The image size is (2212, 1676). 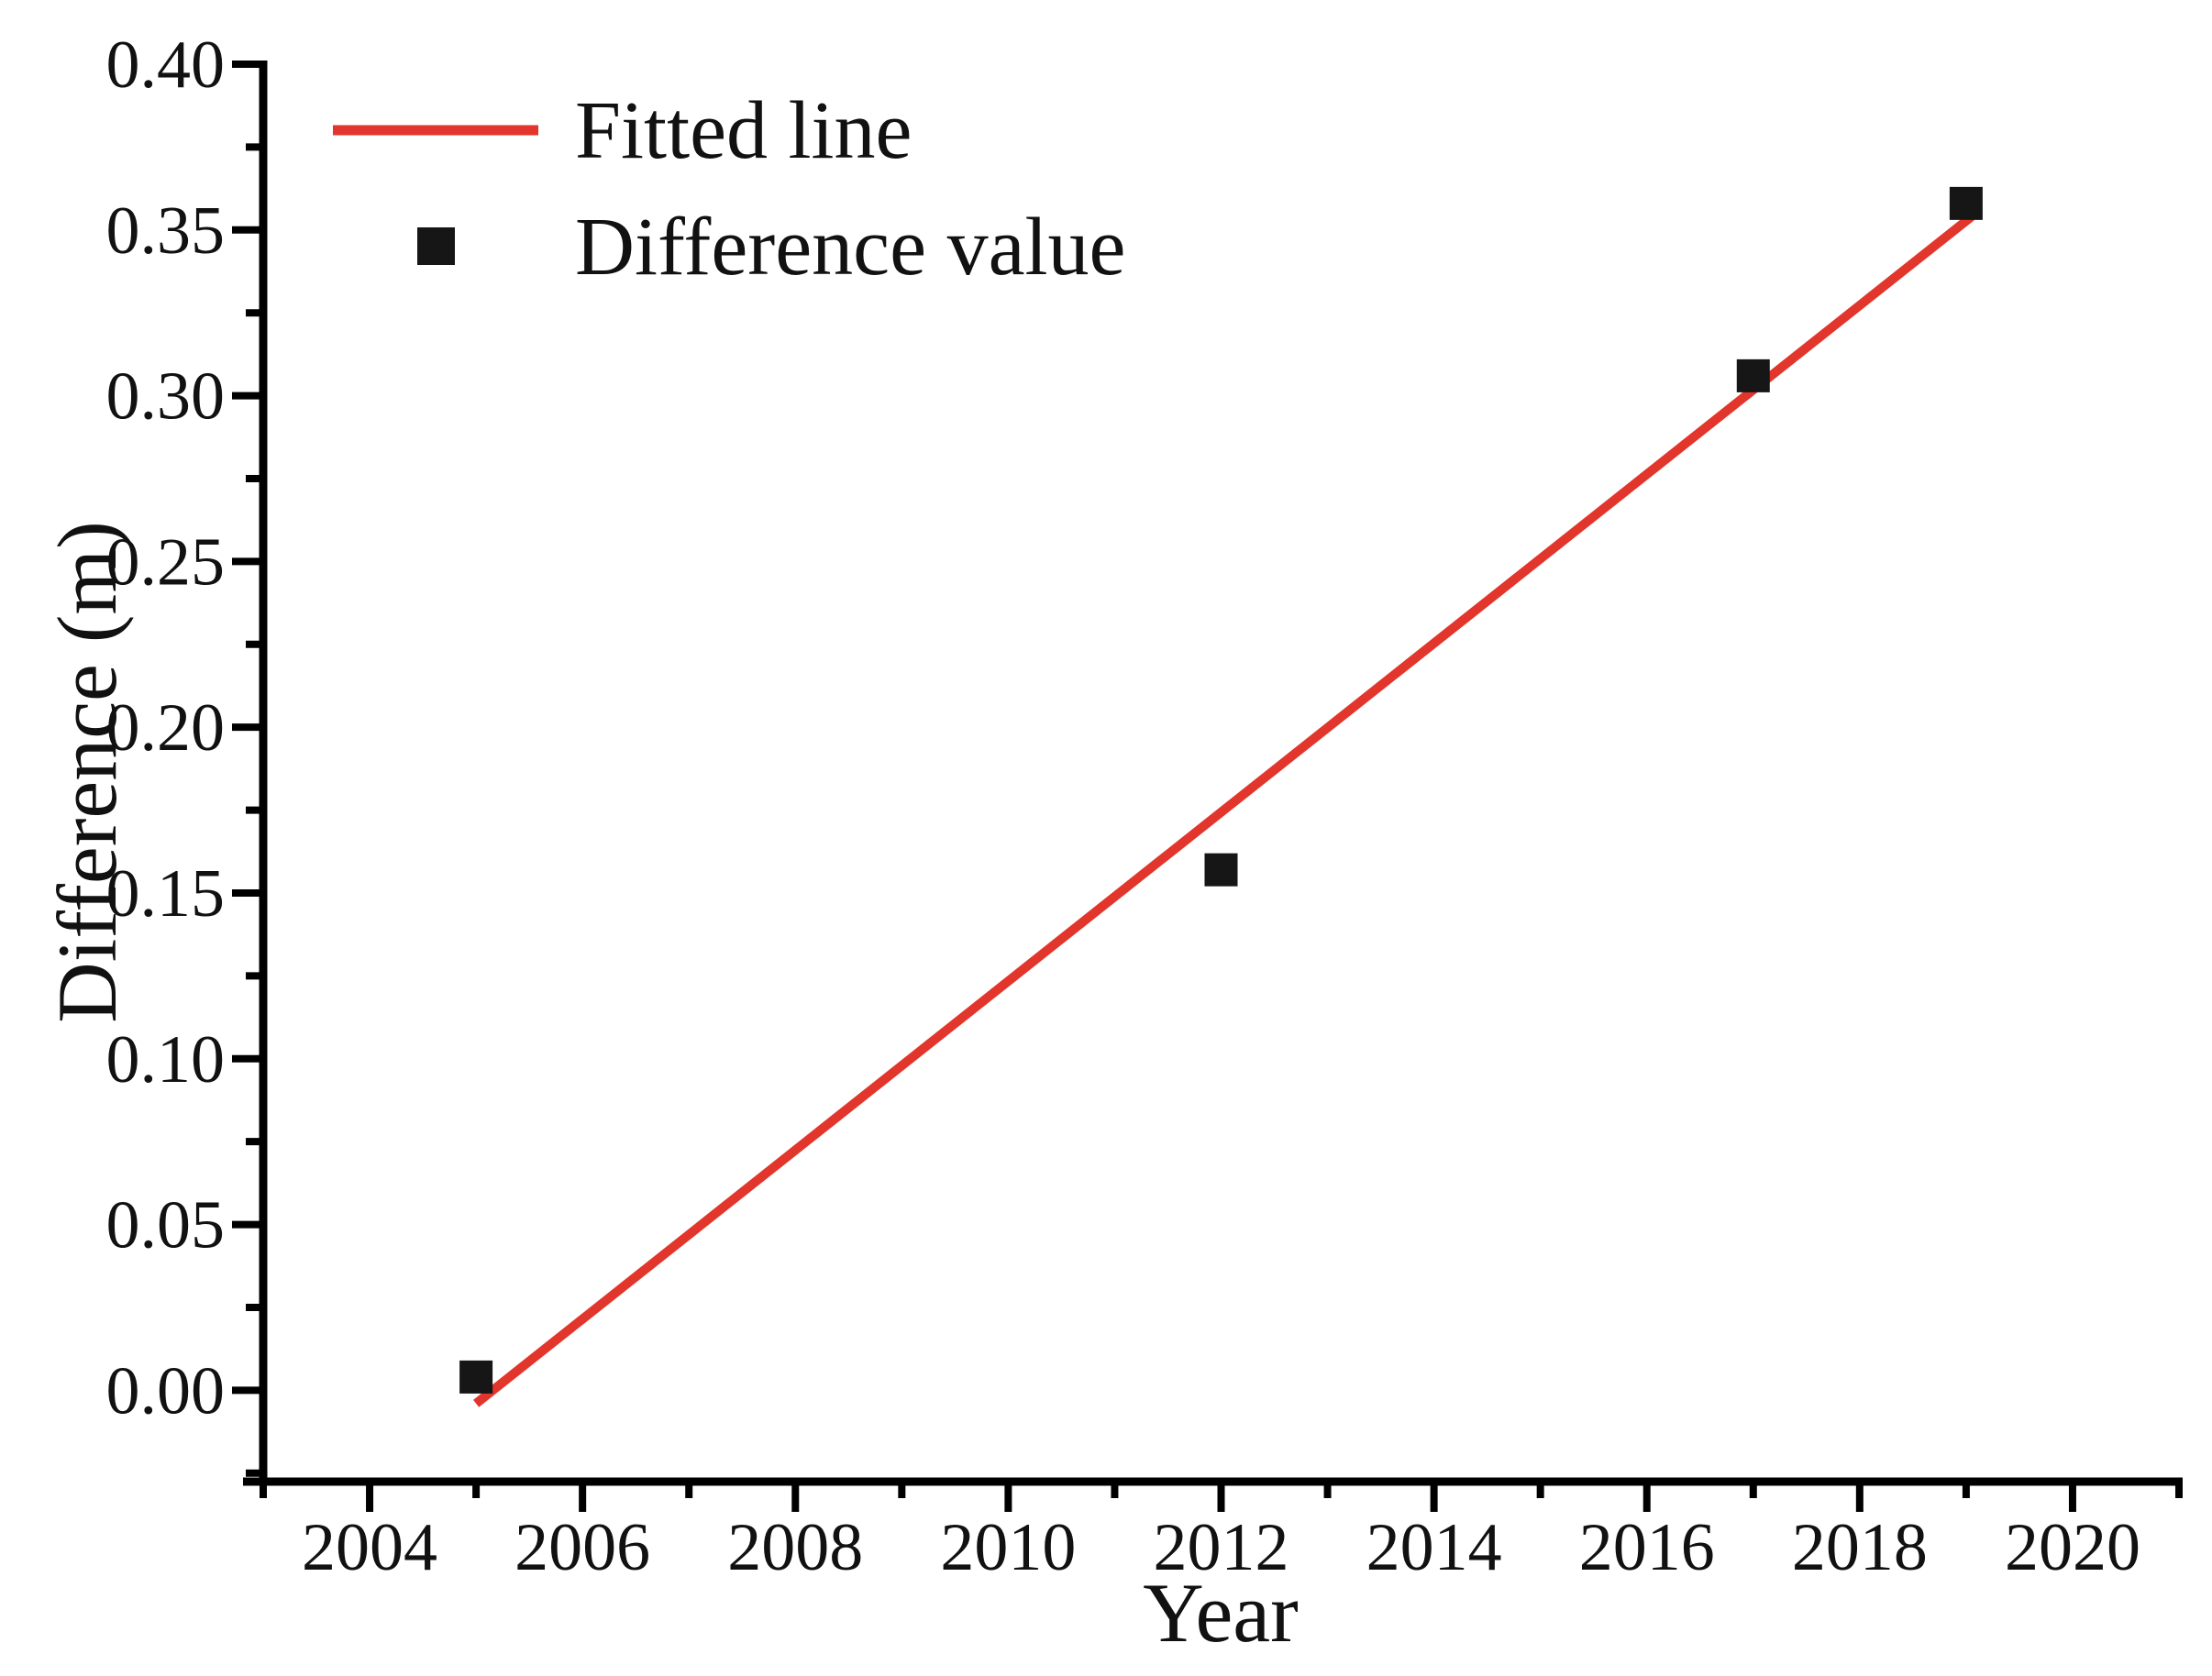 What do you see at coordinates (850, 247) in the screenshot?
I see `legend-difference-value-label: Difference value` at bounding box center [850, 247].